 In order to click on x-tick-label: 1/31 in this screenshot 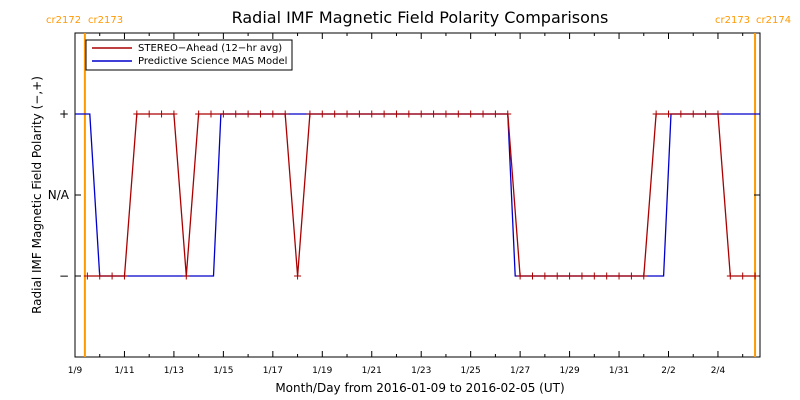, I will do `click(619, 371)`.